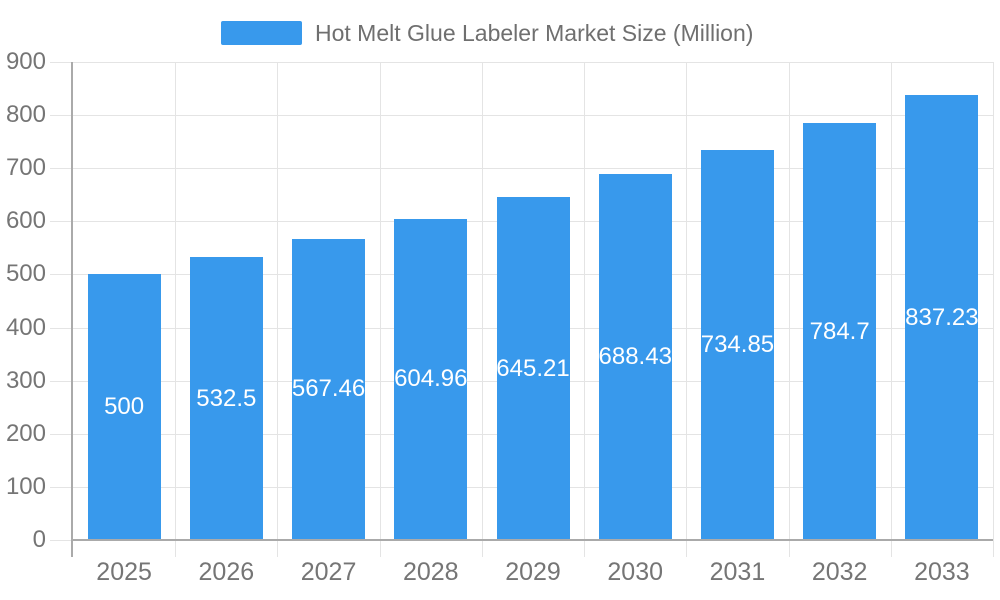 This screenshot has height=600, width=1000. What do you see at coordinates (25, 114) in the screenshot?
I see `y-tick-label: 800` at bounding box center [25, 114].